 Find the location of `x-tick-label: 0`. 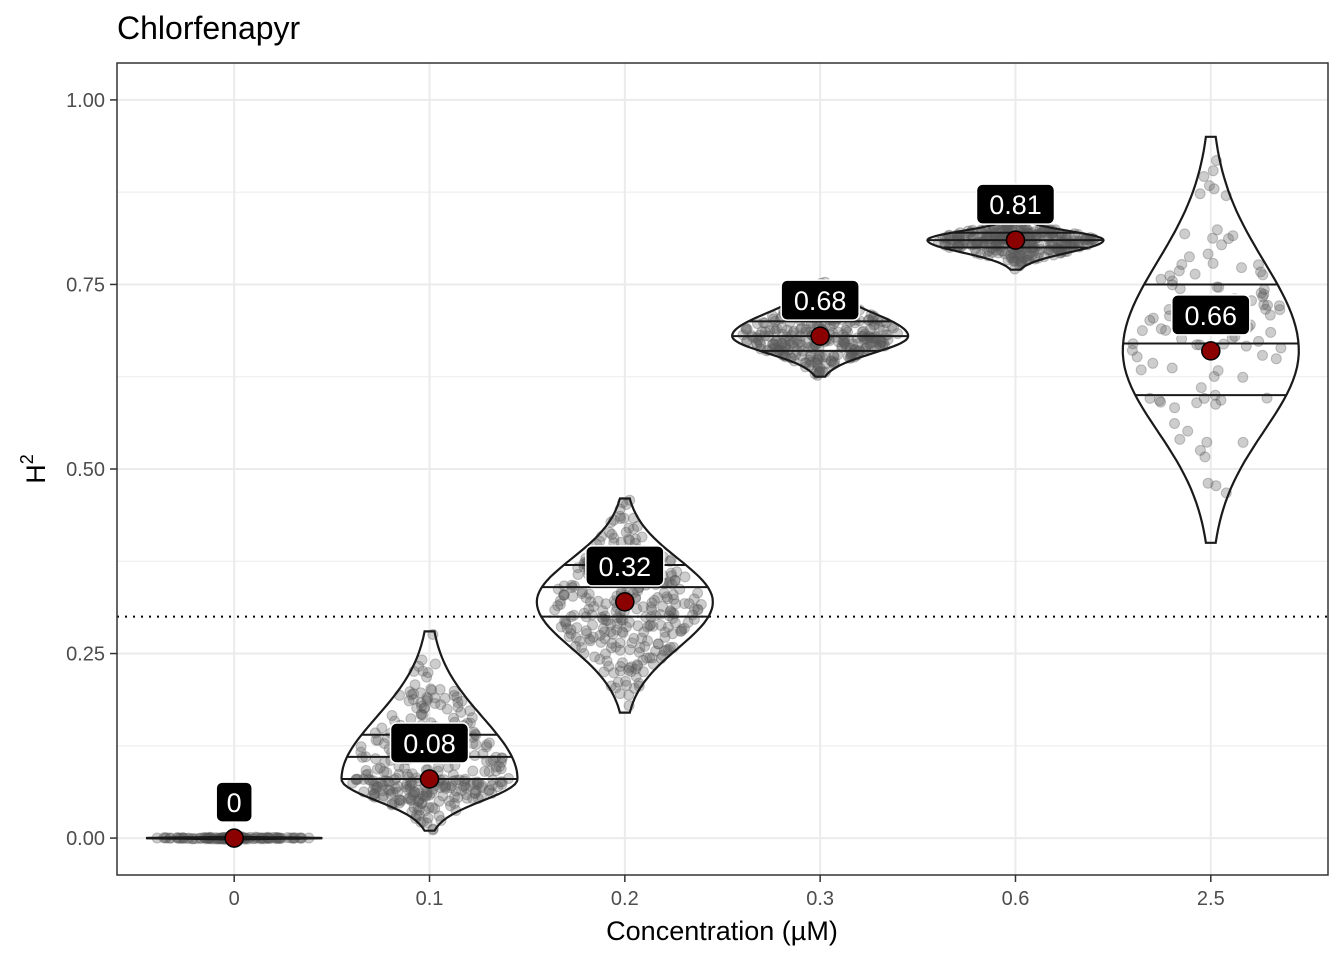

x-tick-label: 0 is located at coordinates (234, 899).